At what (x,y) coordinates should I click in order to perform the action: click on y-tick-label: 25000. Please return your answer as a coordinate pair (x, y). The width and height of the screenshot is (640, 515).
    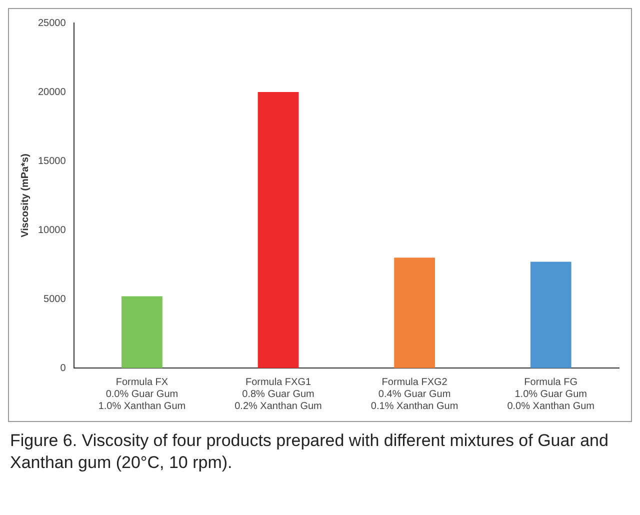
    Looking at the image, I should click on (52, 23).